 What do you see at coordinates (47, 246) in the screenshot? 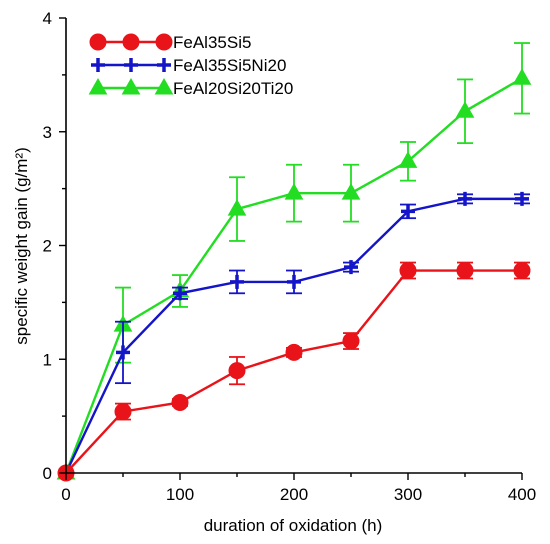
I see `y-tick-label: 2` at bounding box center [47, 246].